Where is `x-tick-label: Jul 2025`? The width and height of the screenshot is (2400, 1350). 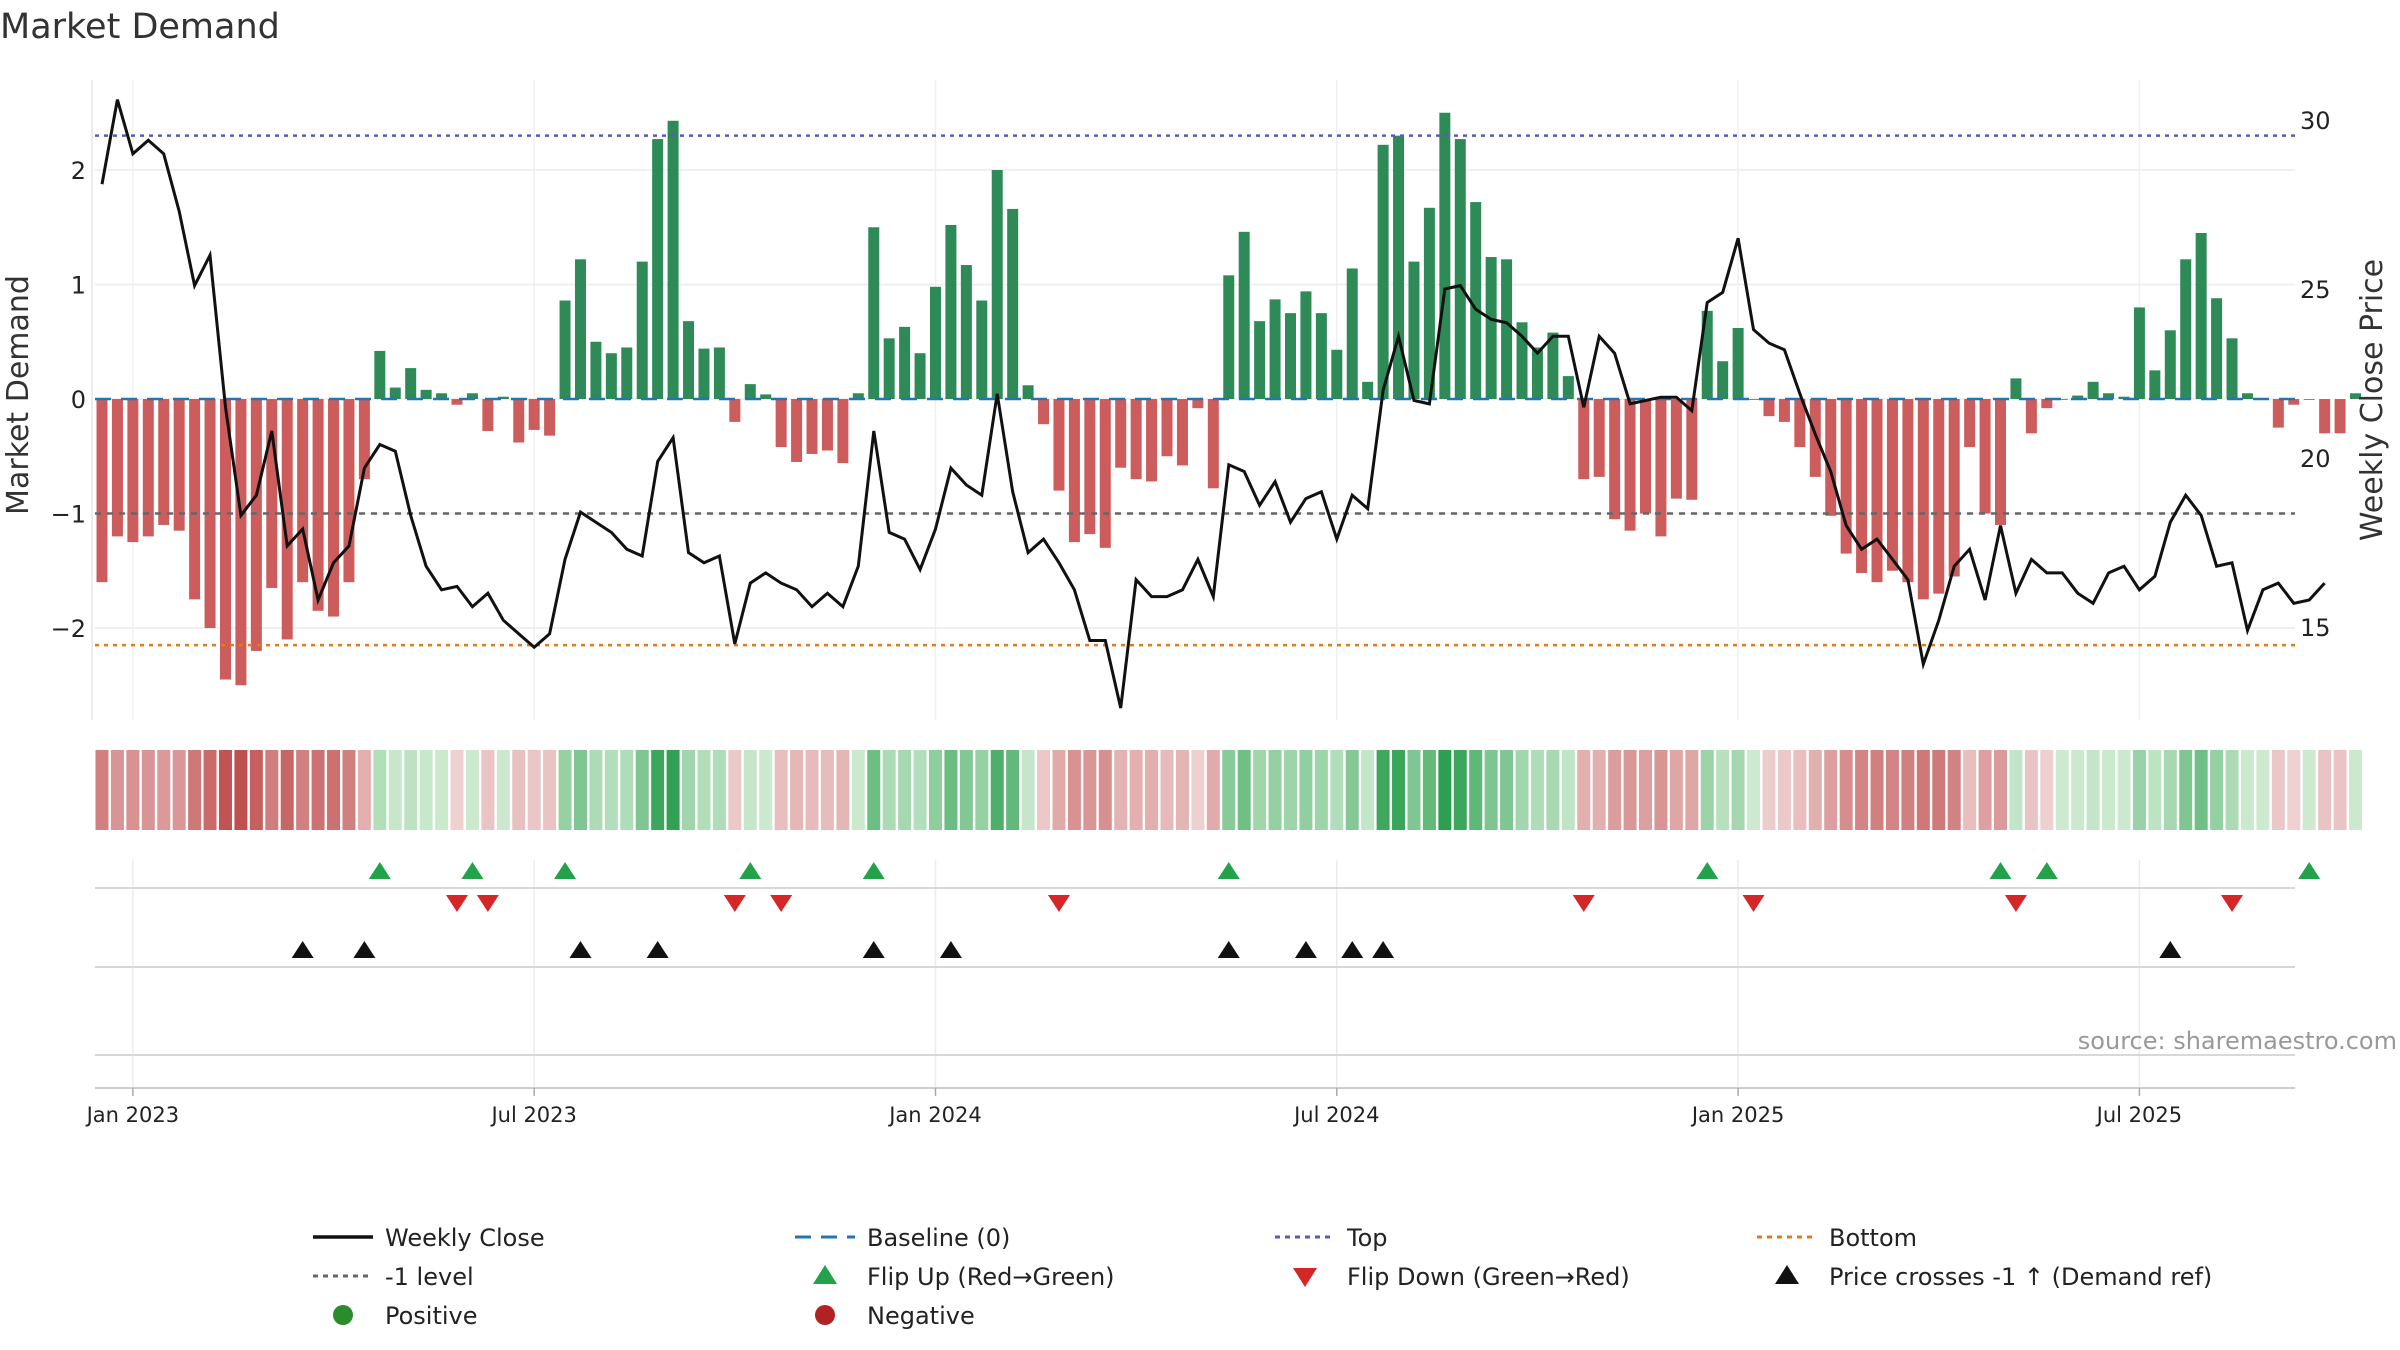 x-tick-label: Jul 2025 is located at coordinates (2138, 1115).